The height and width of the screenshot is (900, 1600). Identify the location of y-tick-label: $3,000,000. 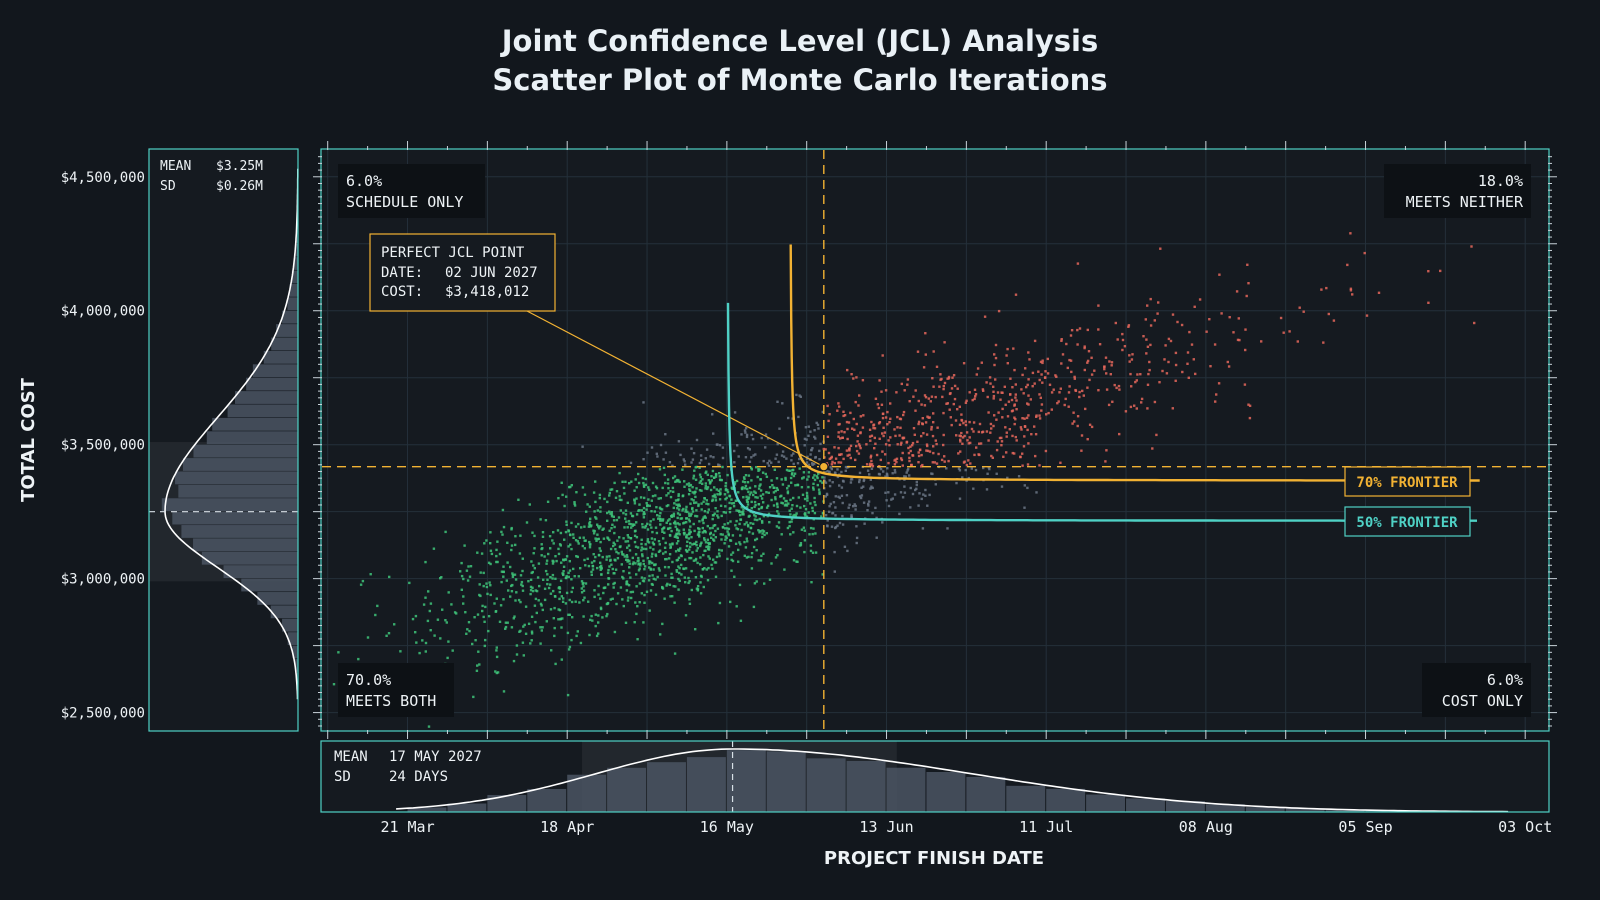
(103, 580).